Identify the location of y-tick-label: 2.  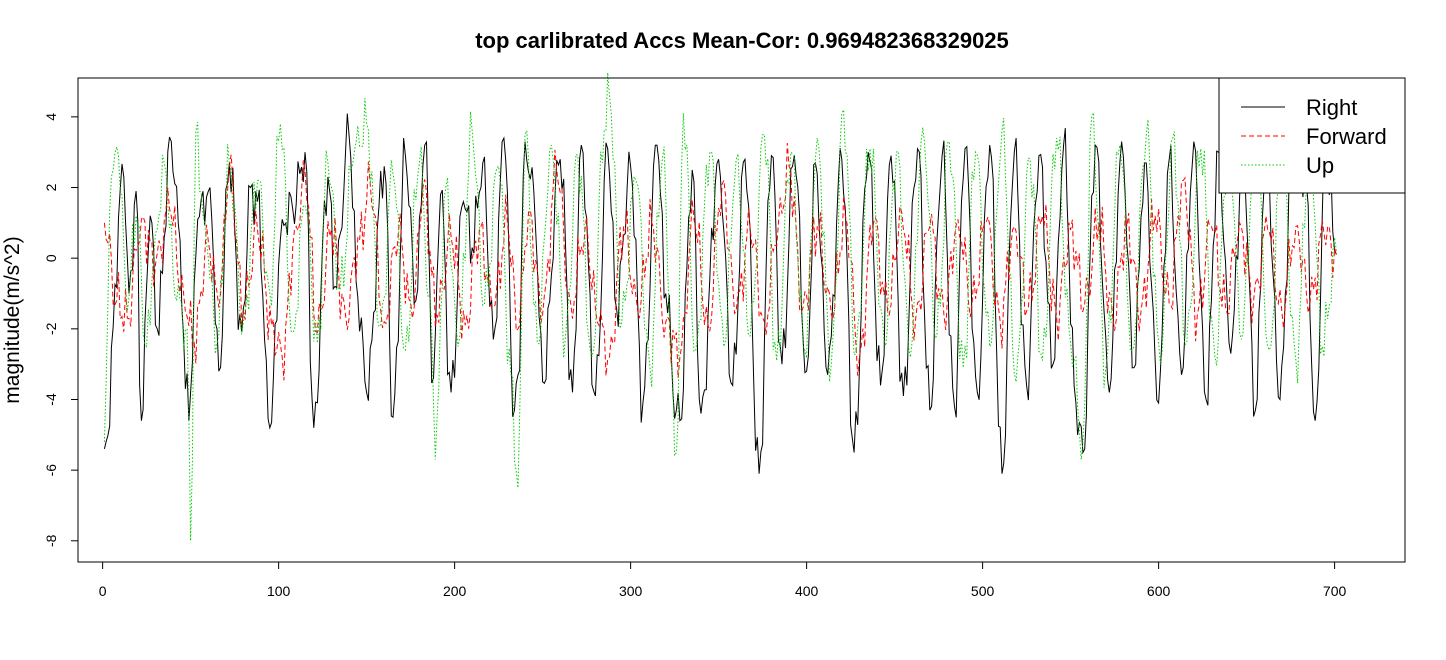
(51, 187).